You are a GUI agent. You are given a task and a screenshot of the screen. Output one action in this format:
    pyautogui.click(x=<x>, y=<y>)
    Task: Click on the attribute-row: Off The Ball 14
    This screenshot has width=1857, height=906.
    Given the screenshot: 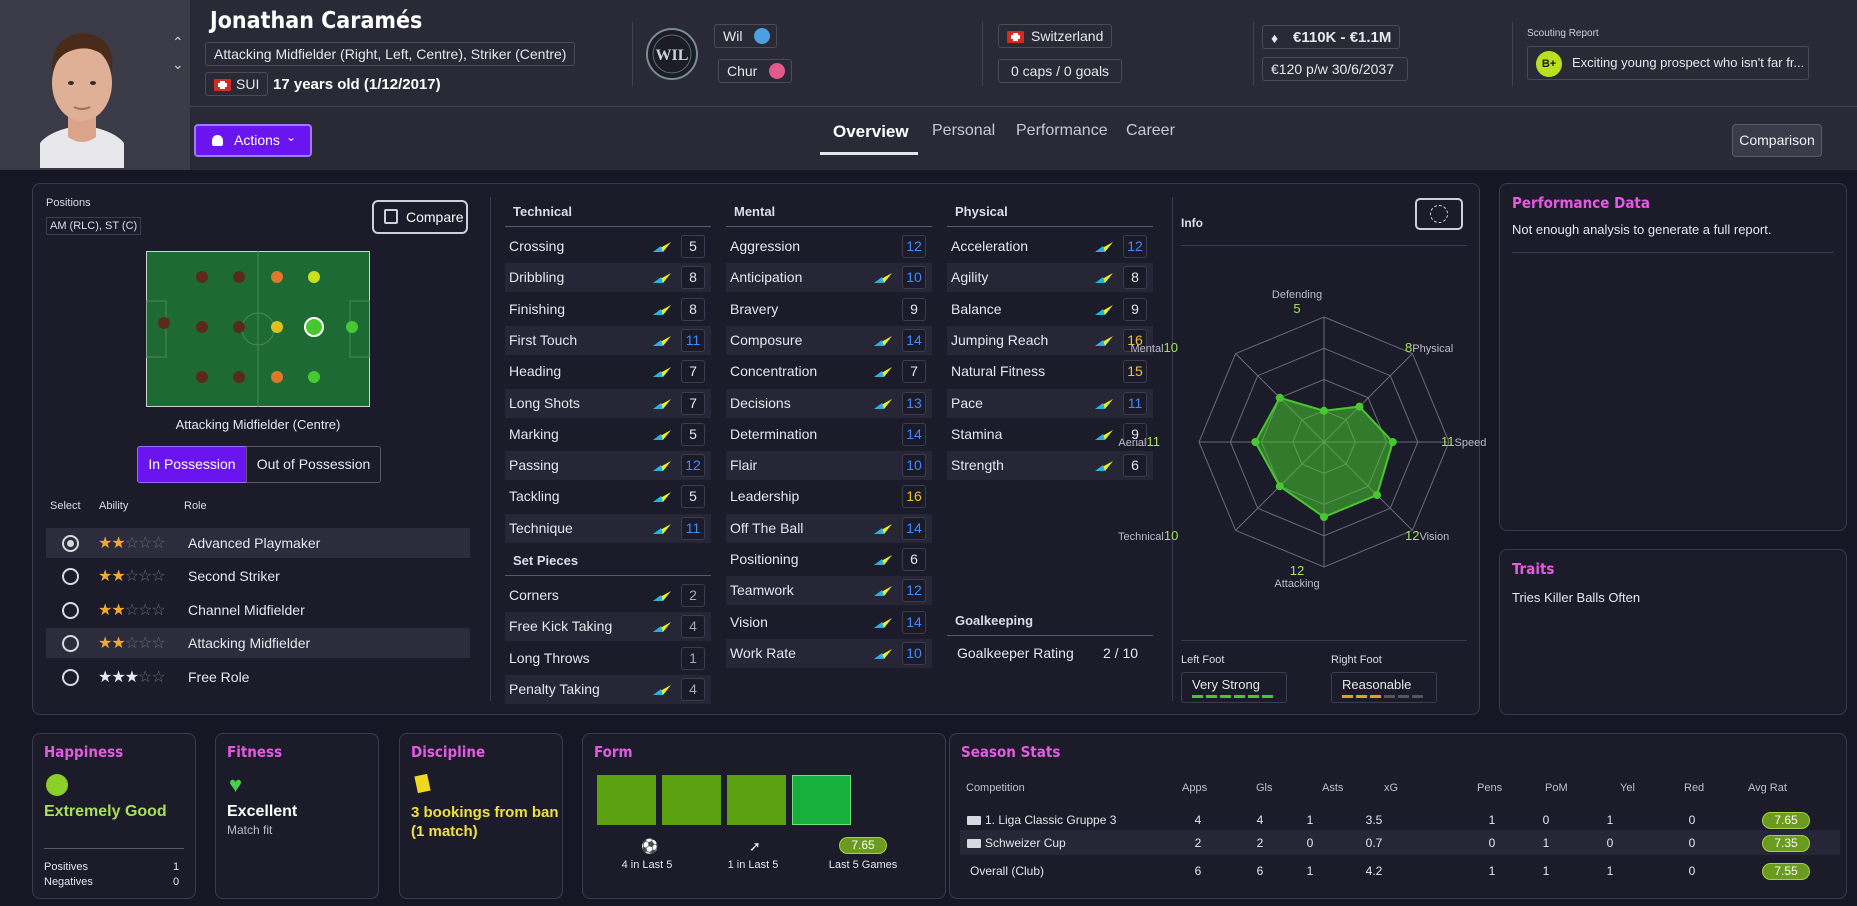 What is the action you would take?
    pyautogui.click(x=829, y=528)
    